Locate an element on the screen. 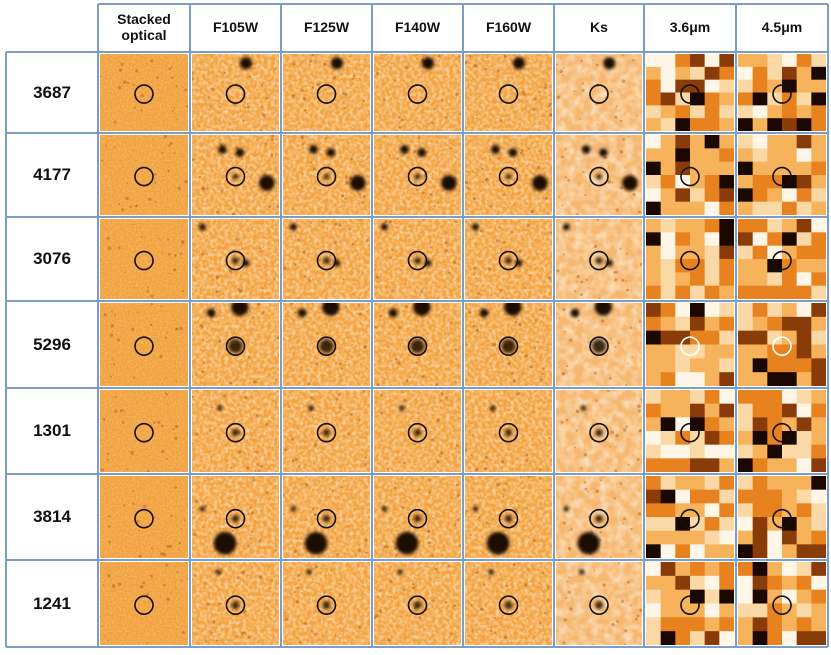 The image size is (831, 655). column-header: F125W is located at coordinates (326, 27).